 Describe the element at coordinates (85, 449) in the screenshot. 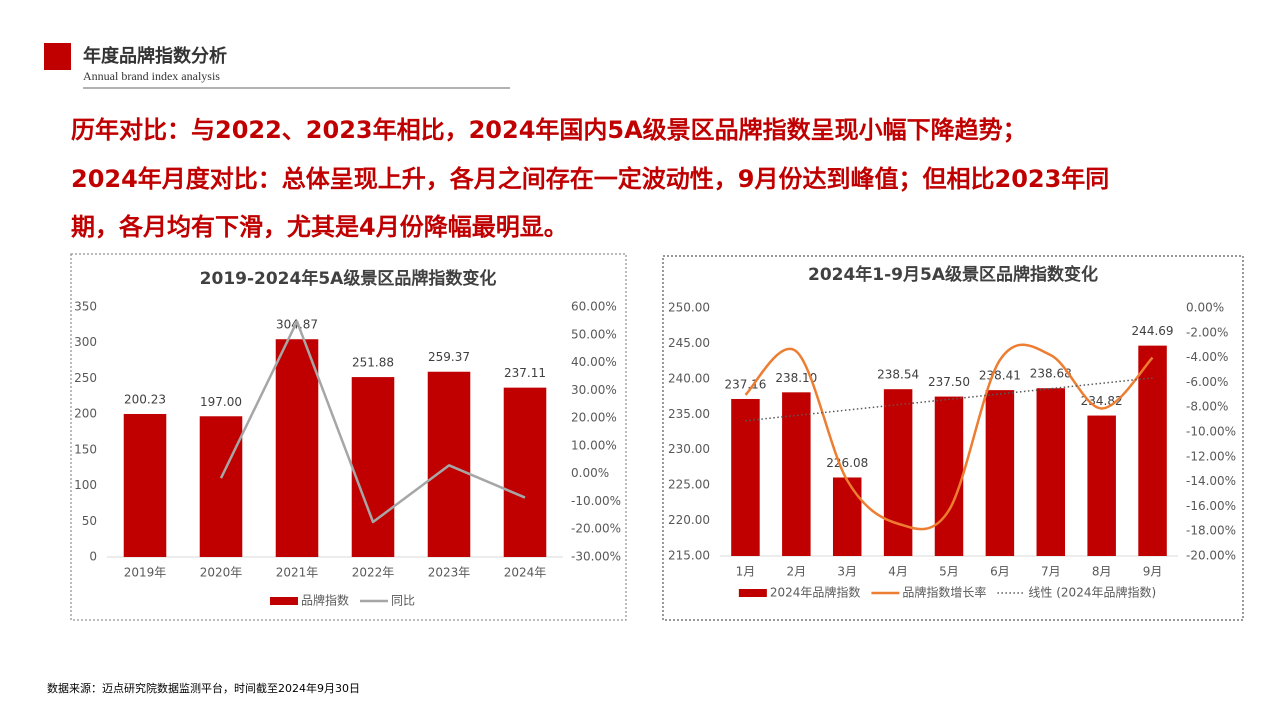

I see `y-tick-label: 150` at that location.